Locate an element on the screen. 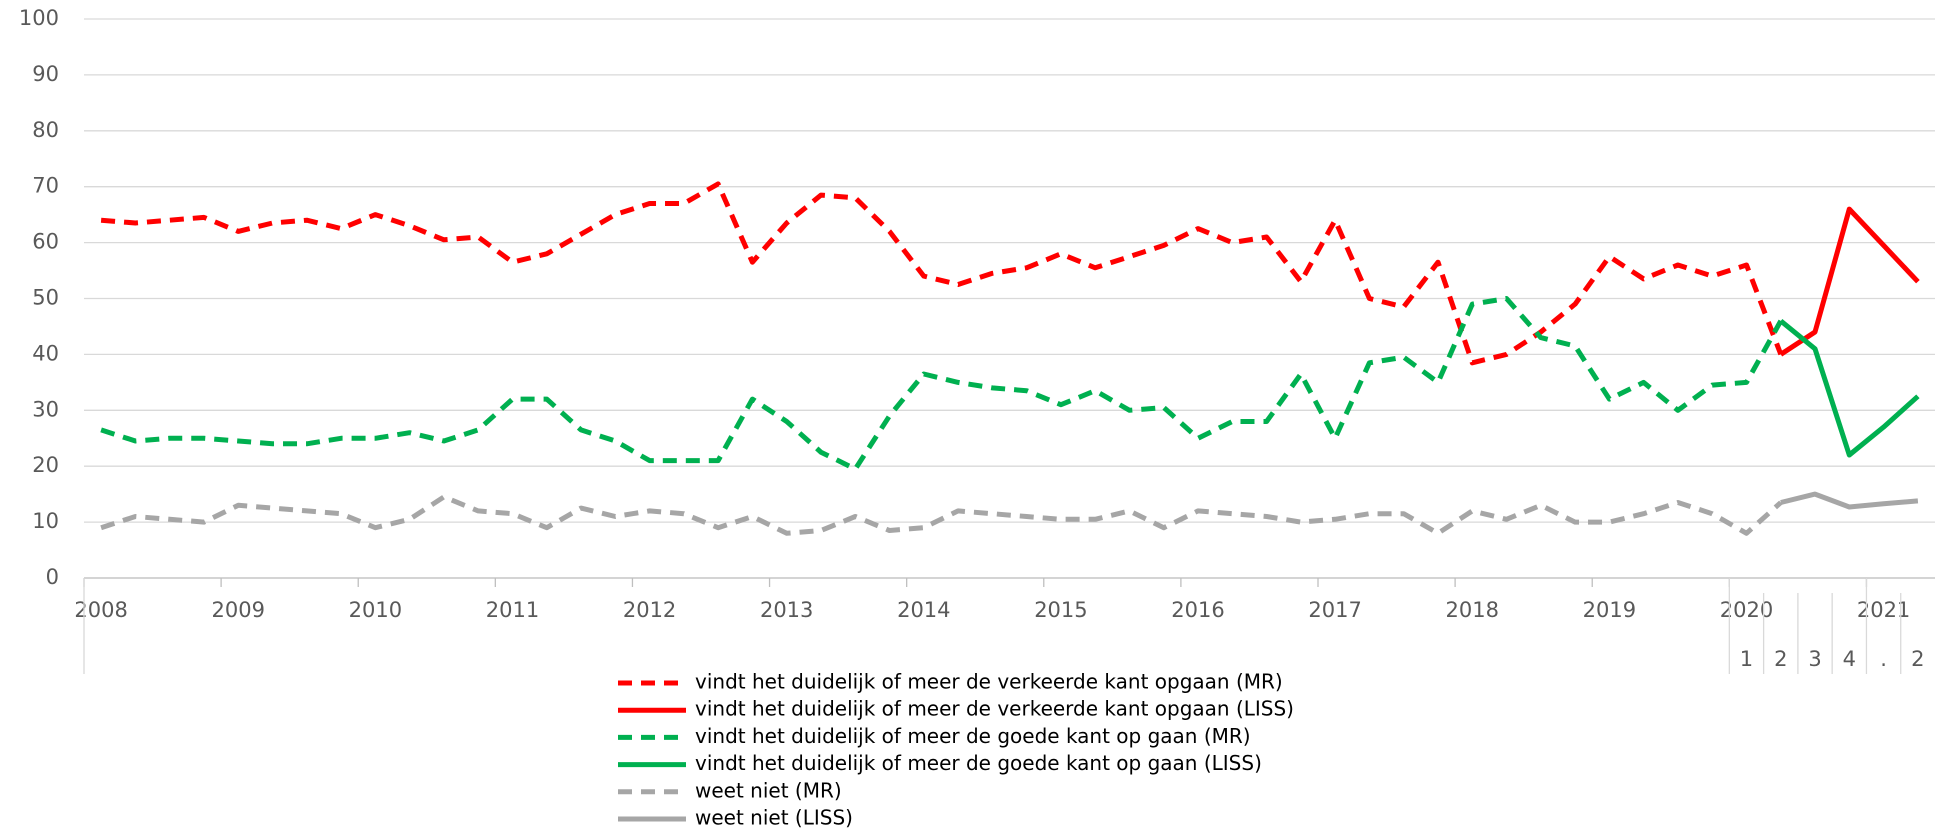 The image size is (1938, 830). y-tick-label: 40 is located at coordinates (45, 353).